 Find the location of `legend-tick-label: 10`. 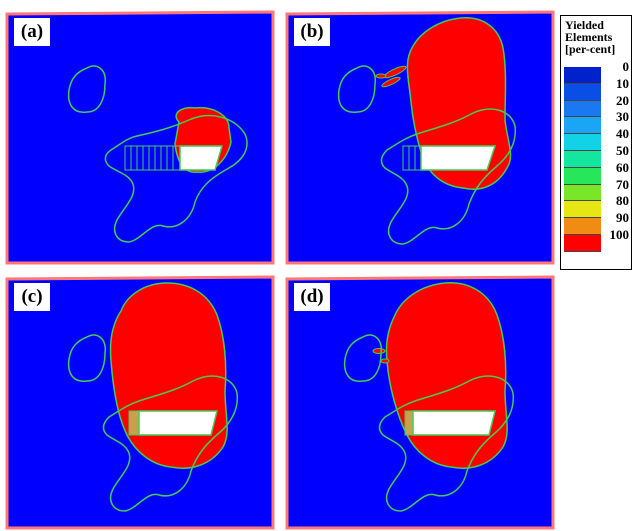

legend-tick-label: 10 is located at coordinates (622, 83).